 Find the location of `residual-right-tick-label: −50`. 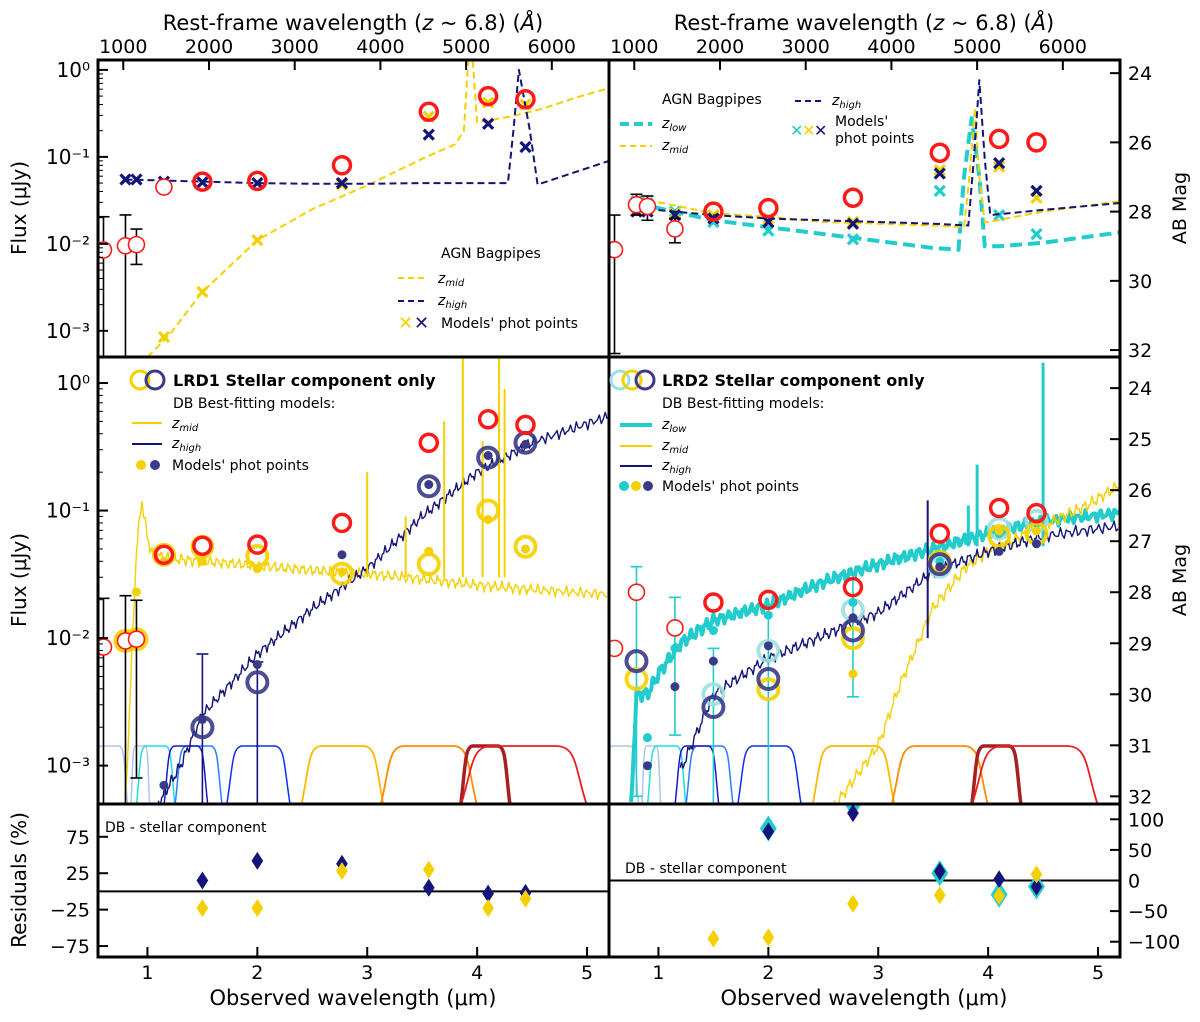

residual-right-tick-label: −50 is located at coordinates (1148, 912).